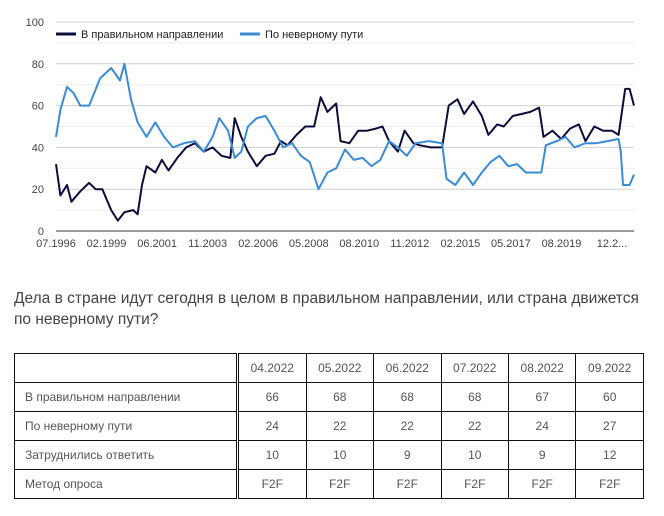 The width and height of the screenshot is (664, 516). I want to click on column-header: 05.2022, so click(340, 368).